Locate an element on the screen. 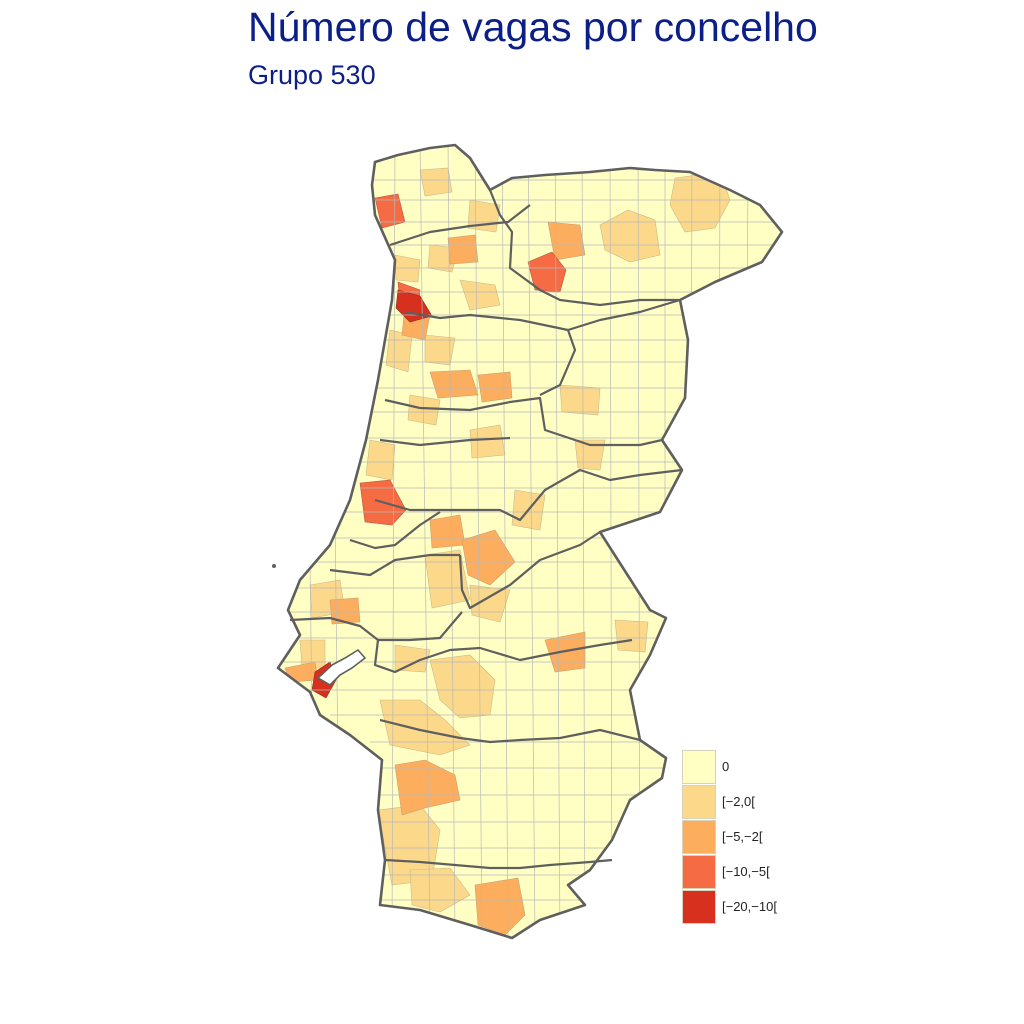 The height and width of the screenshot is (1024, 1024). tagus-estuary is located at coordinates (341, 667).